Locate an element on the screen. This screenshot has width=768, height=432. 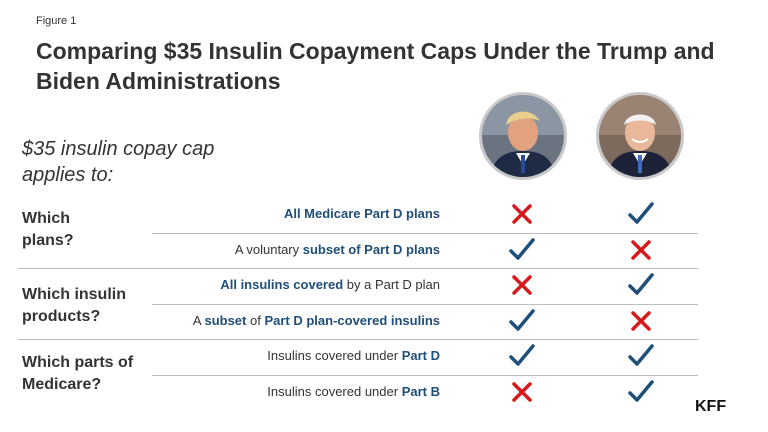
row-label-text: A voluntary is located at coordinates (268, 249).